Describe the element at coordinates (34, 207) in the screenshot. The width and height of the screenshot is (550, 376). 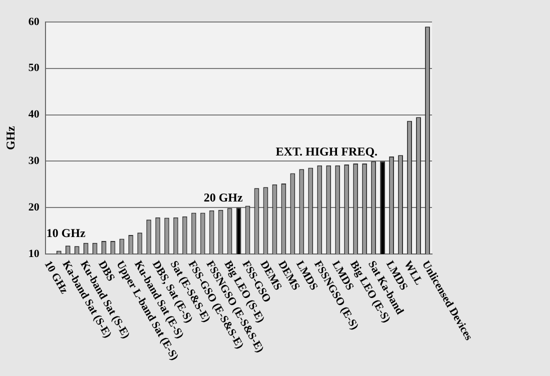
I see `y-tick-label: 20` at that location.